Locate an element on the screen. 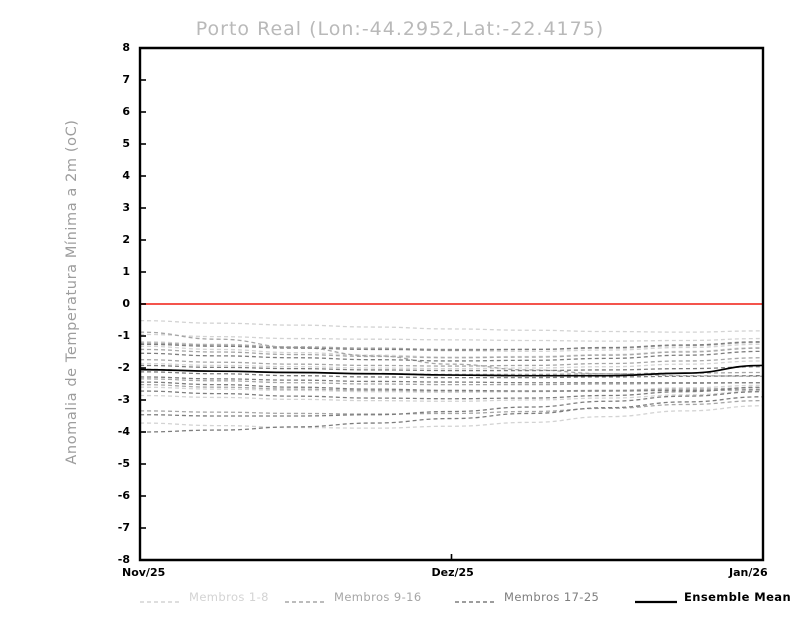 The width and height of the screenshot is (800, 618). y-tick-label: -7 is located at coordinates (123, 527).